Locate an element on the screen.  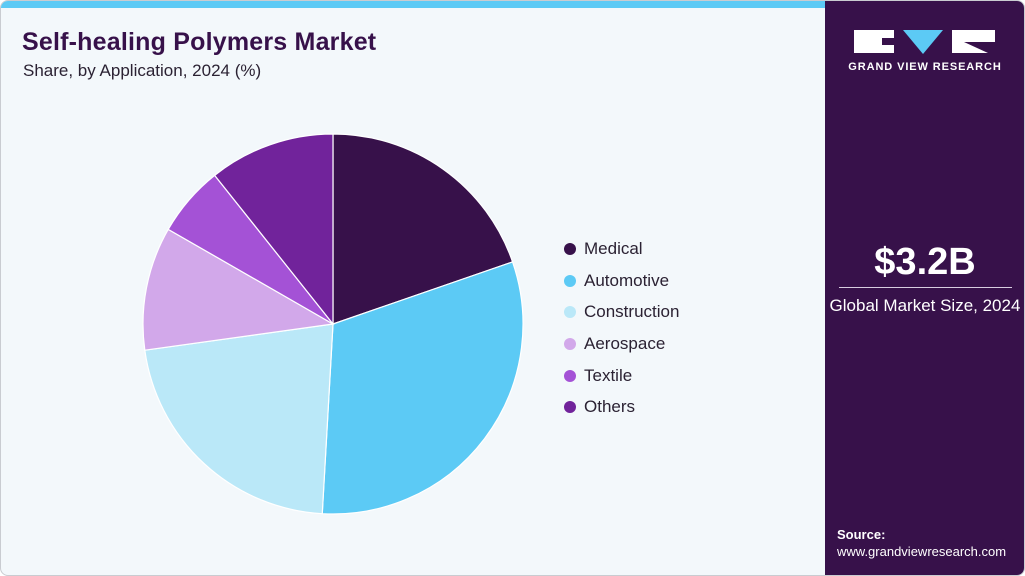
legend-label: Textile is located at coordinates (608, 375).